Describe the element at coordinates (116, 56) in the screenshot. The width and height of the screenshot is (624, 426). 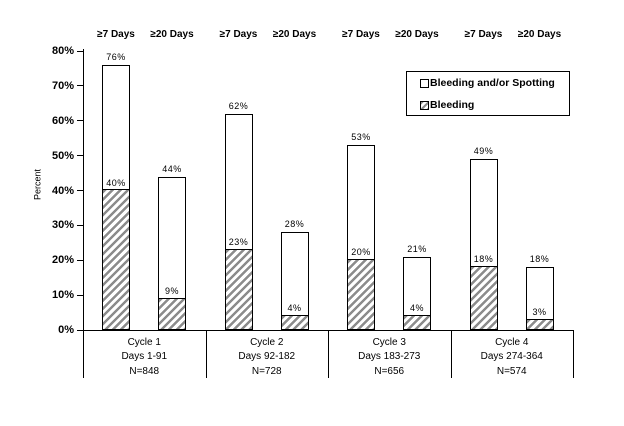
I see `bar-total-label: 76%` at that location.